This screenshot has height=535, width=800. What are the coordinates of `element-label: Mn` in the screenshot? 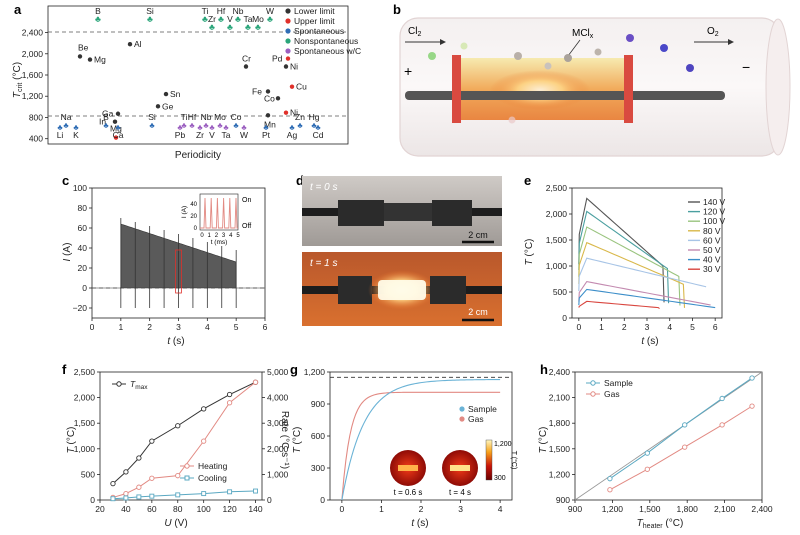 It's located at (270, 124).